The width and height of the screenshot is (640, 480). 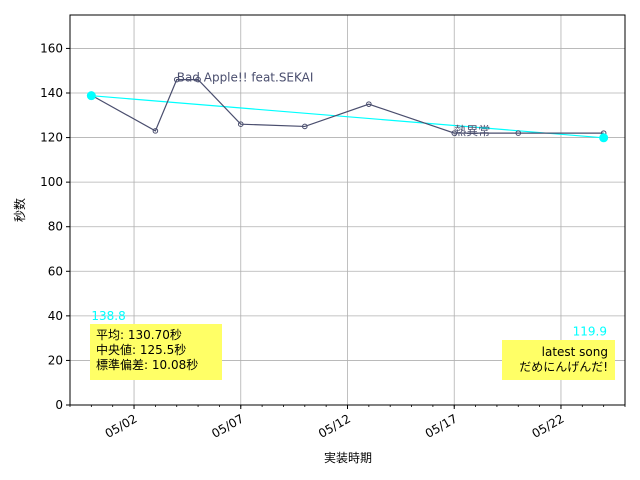 What do you see at coordinates (139, 335) in the screenshot?
I see `stats-box-line: 平均: 130.70秒` at bounding box center [139, 335].